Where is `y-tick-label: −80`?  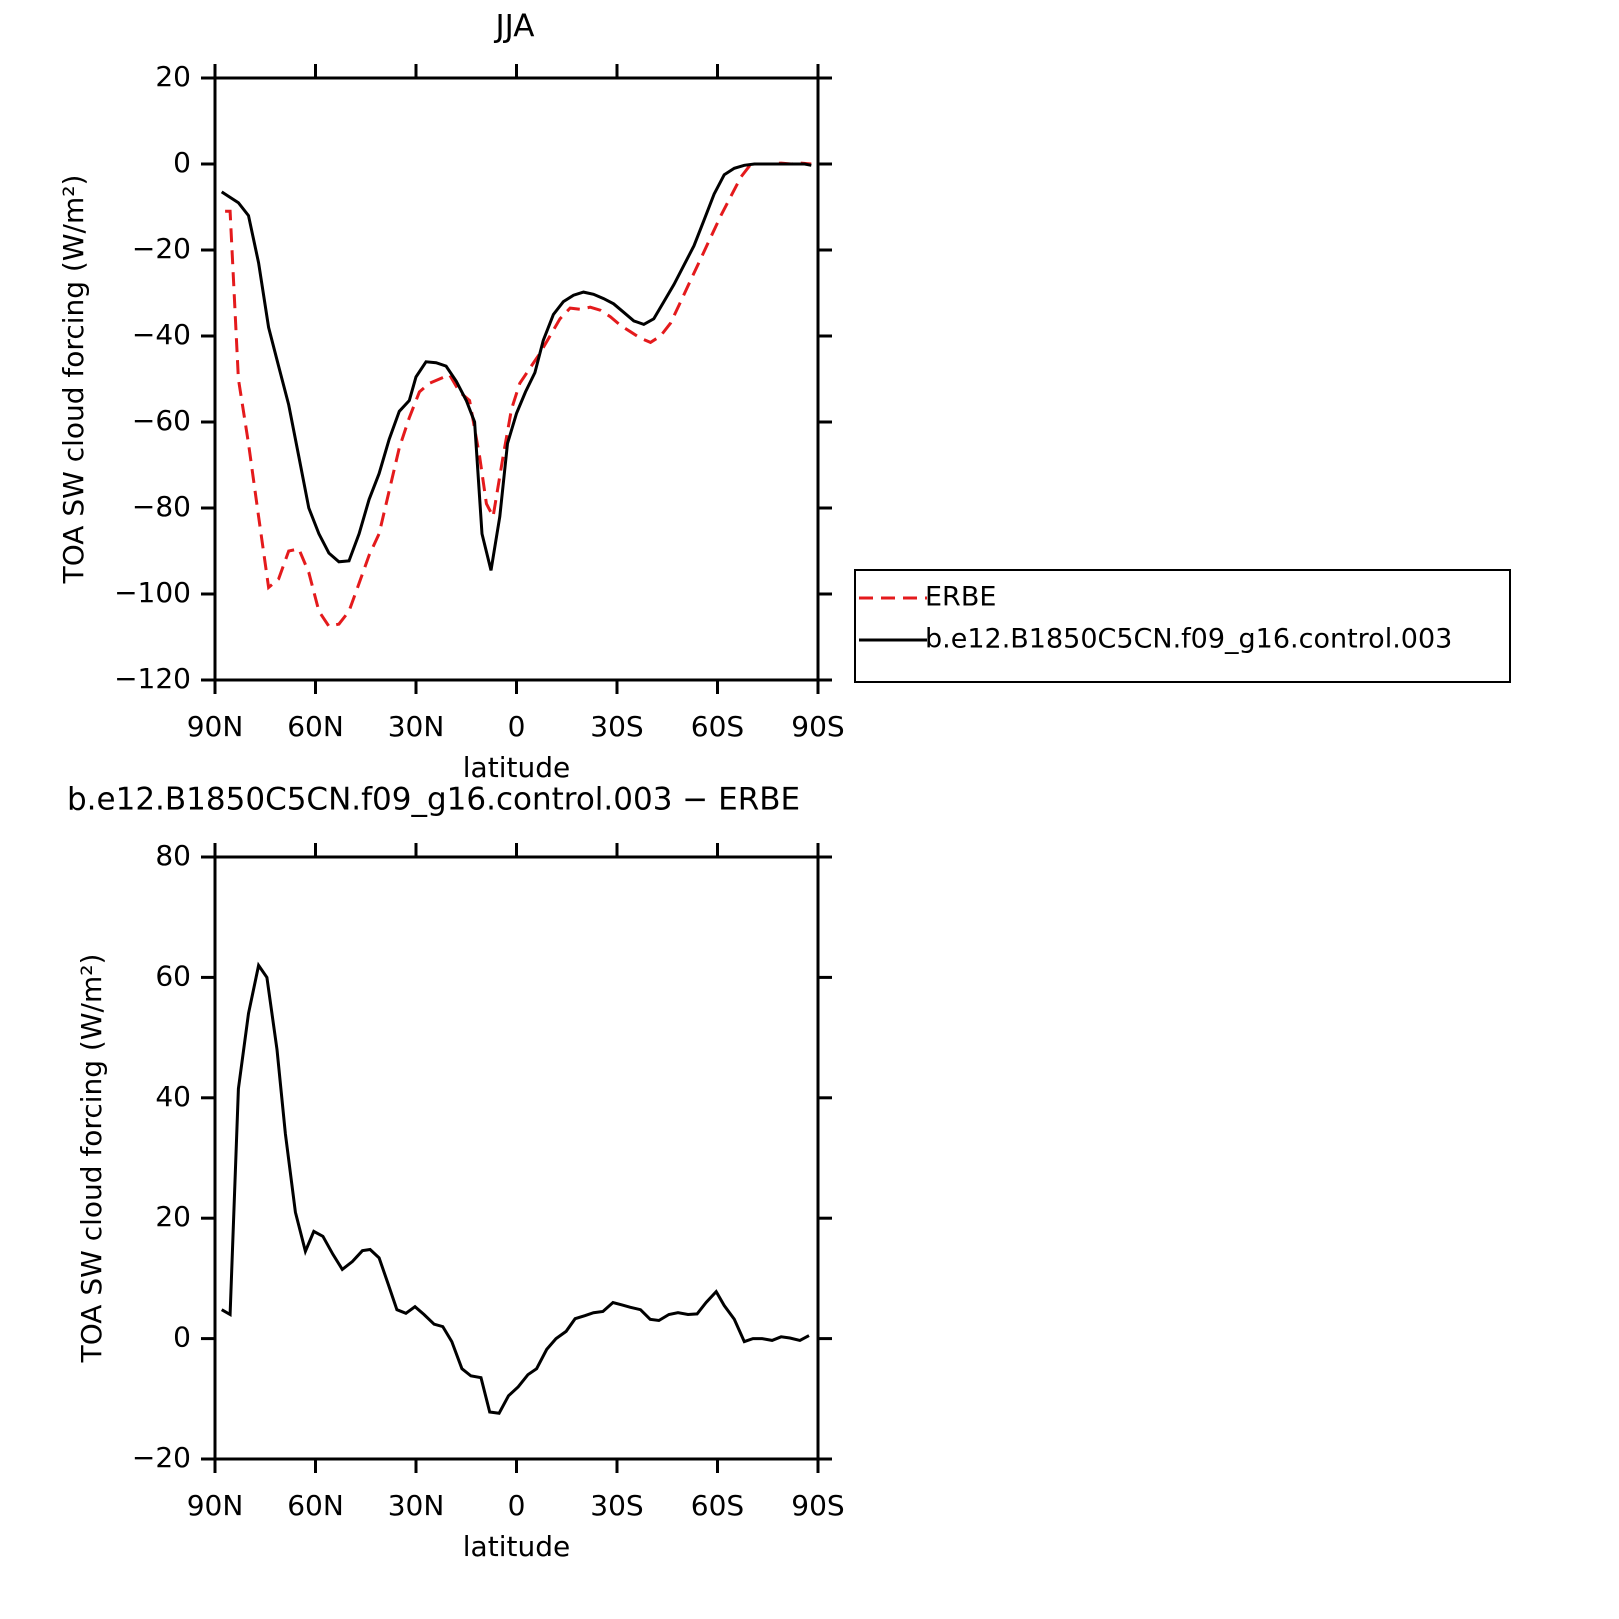
y-tick-label: −80 is located at coordinates (161, 506).